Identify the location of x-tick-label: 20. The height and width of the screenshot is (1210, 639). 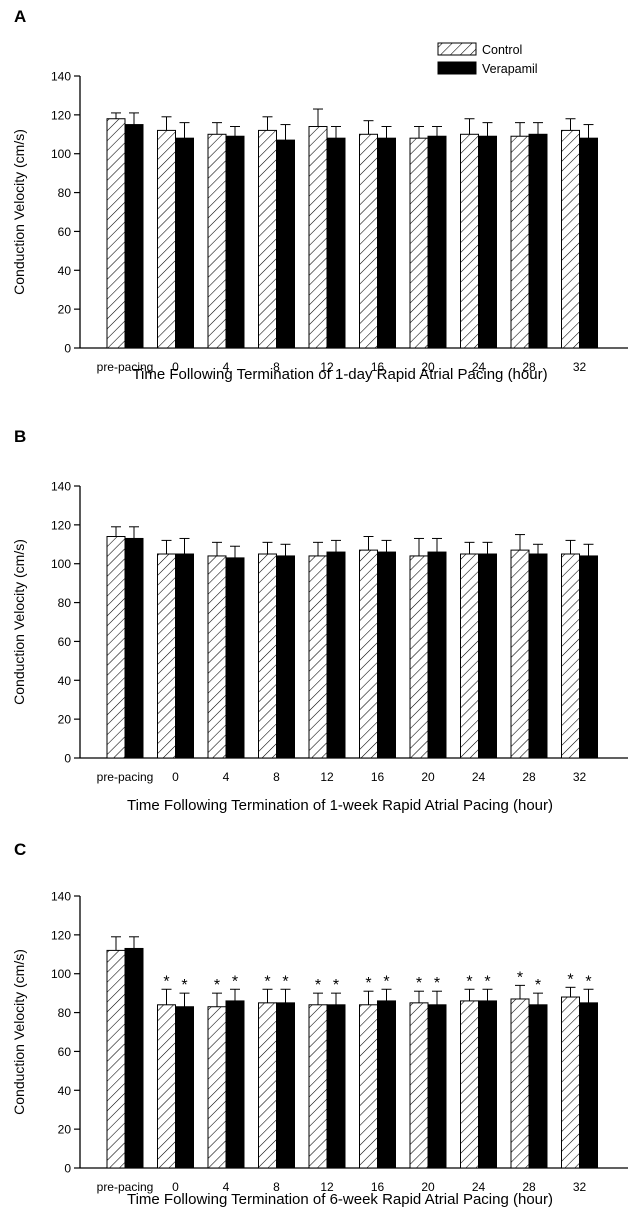
(428, 1187).